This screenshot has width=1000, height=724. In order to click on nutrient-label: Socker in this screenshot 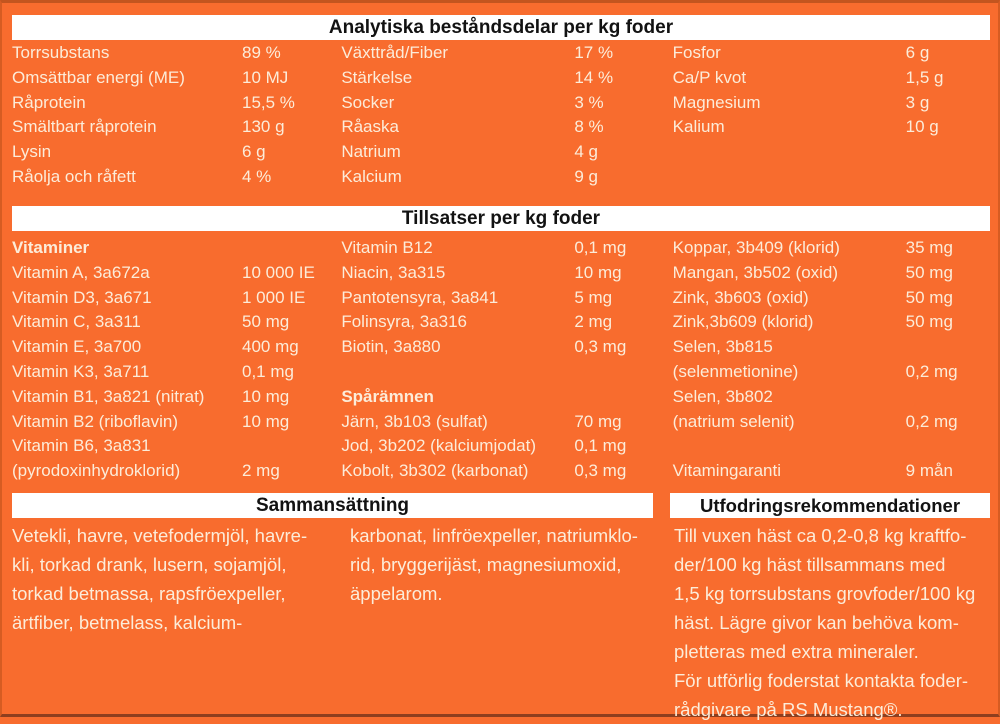, I will do `click(368, 102)`.